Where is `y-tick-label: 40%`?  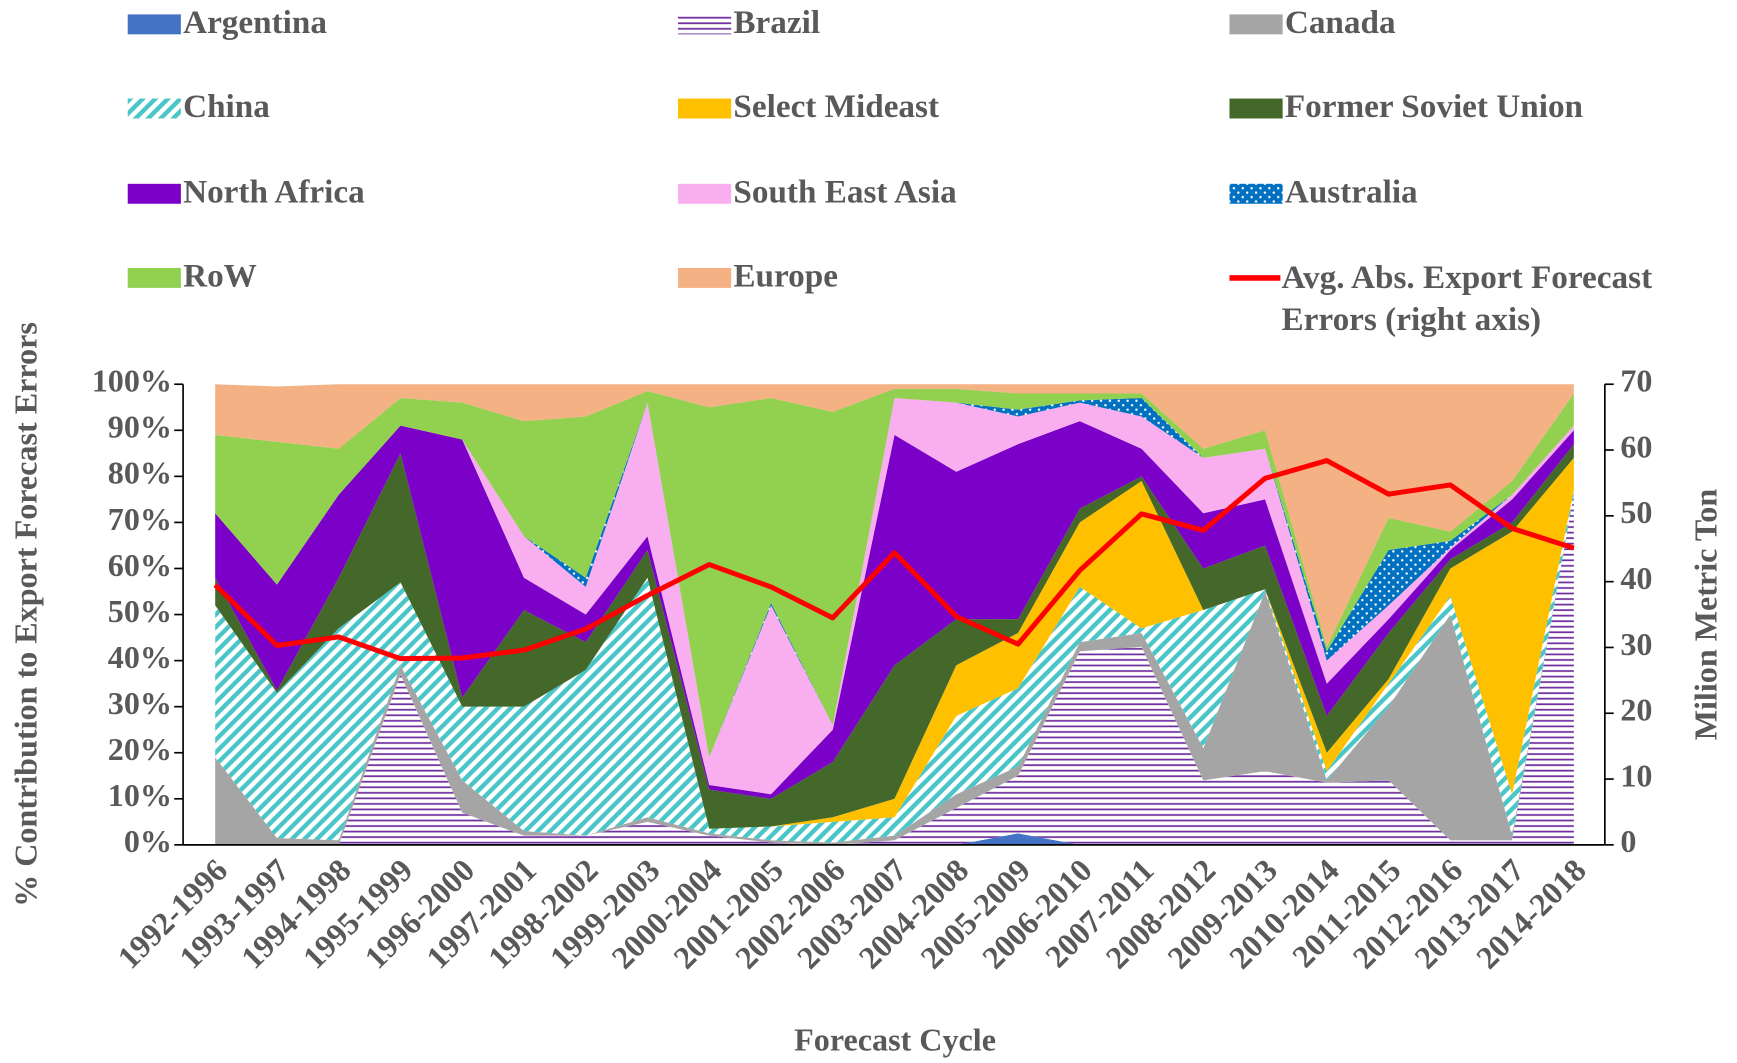
y-tick-label: 40% is located at coordinates (140, 657).